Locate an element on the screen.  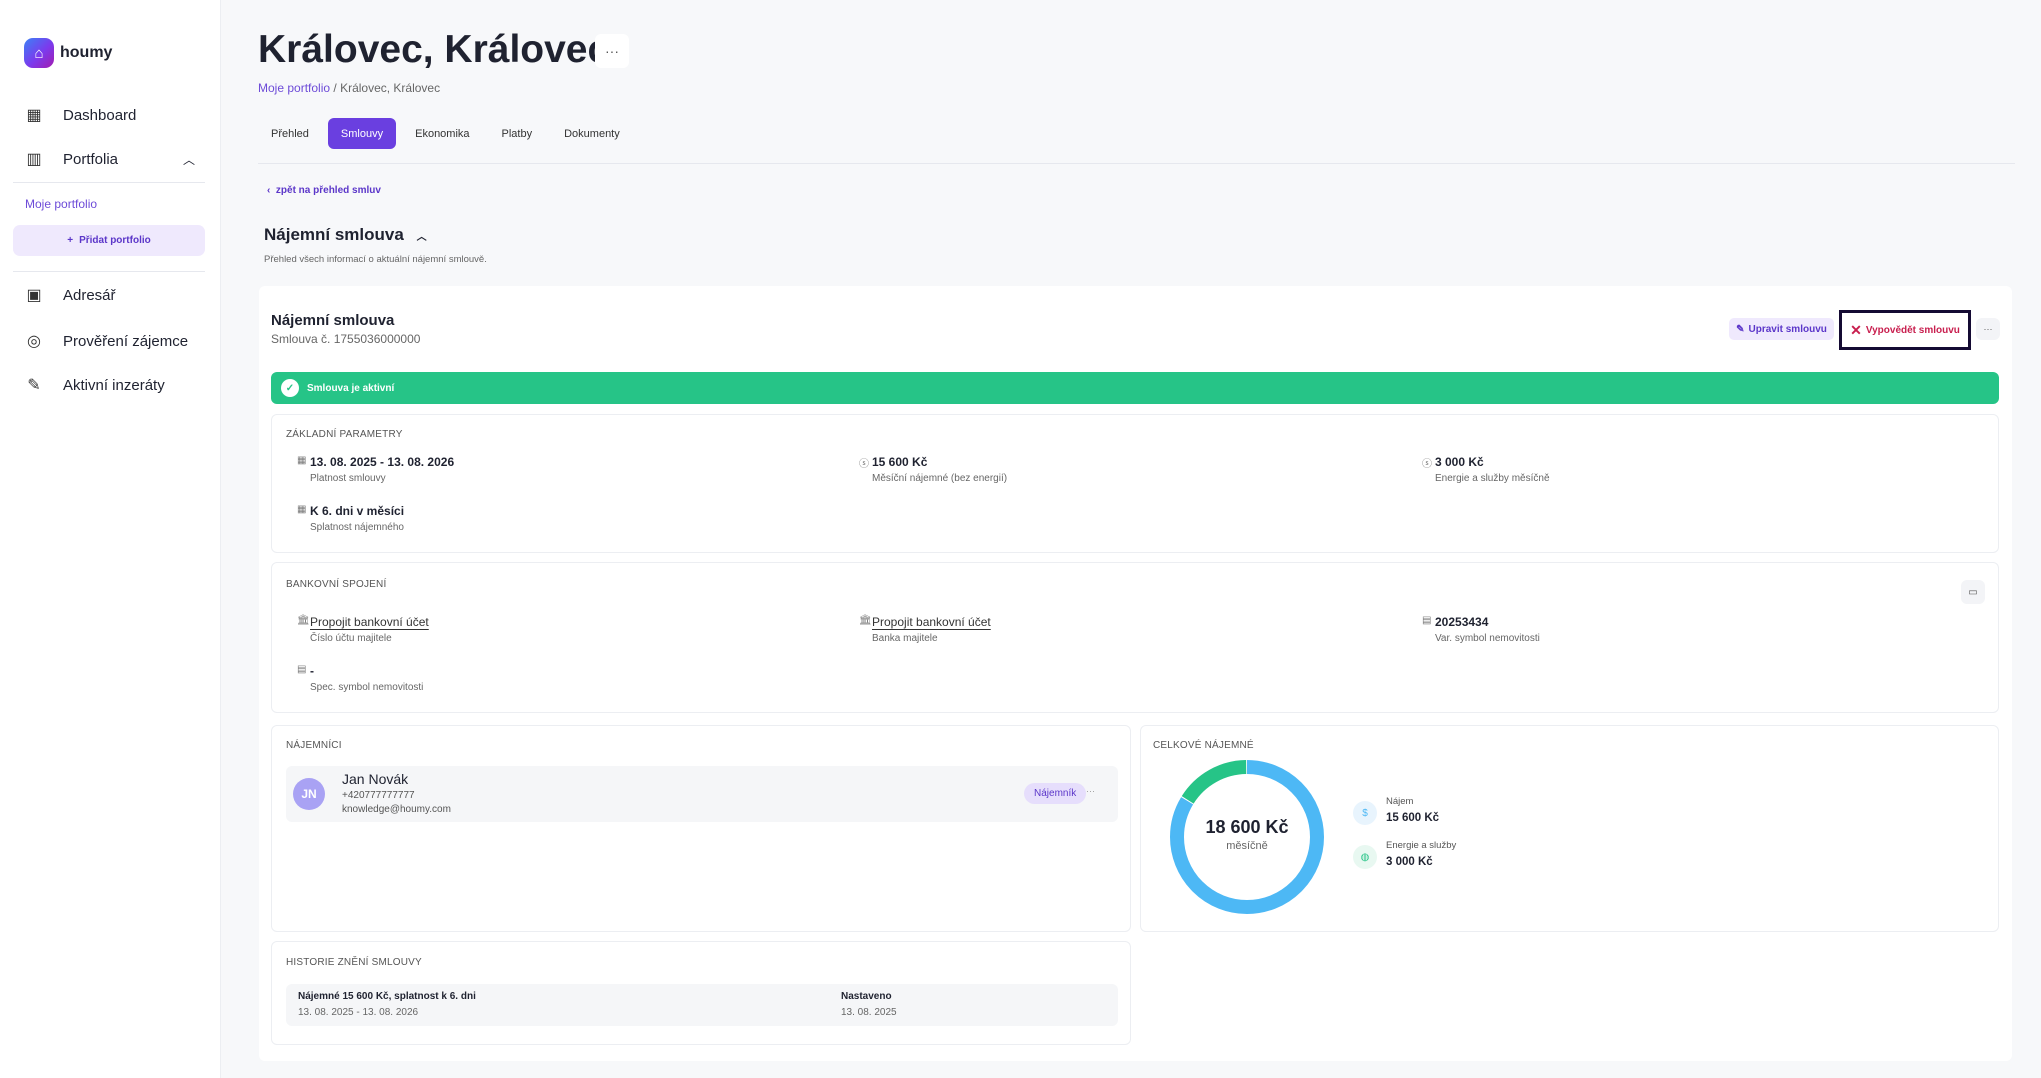
contract-title: Nájemní smlouva is located at coordinates (333, 320).